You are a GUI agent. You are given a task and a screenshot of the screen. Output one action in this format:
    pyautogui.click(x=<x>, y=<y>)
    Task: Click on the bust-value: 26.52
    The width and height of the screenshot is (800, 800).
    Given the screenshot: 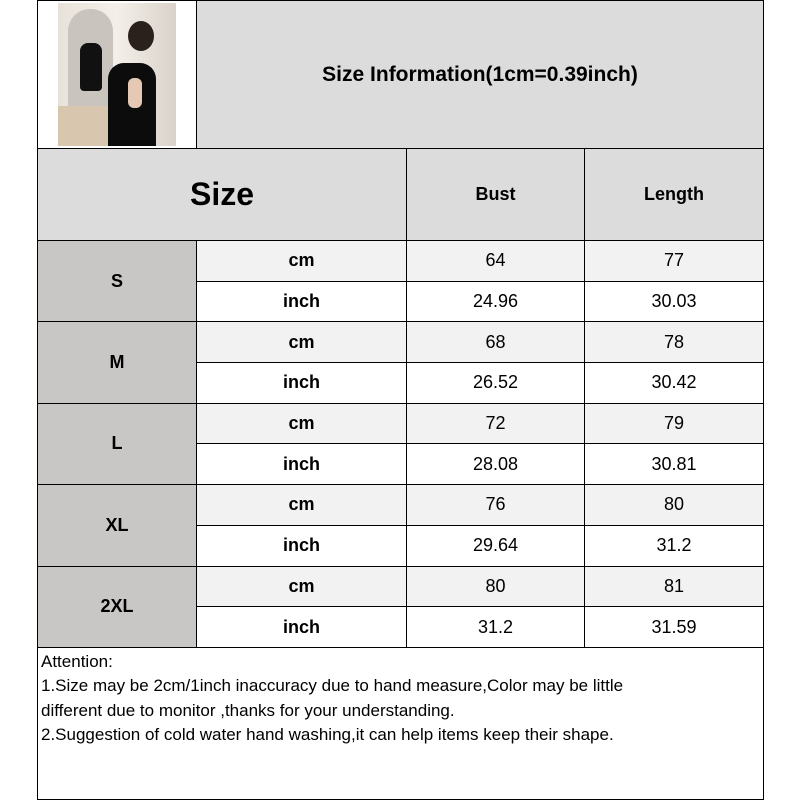 What is the action you would take?
    pyautogui.click(x=495, y=383)
    